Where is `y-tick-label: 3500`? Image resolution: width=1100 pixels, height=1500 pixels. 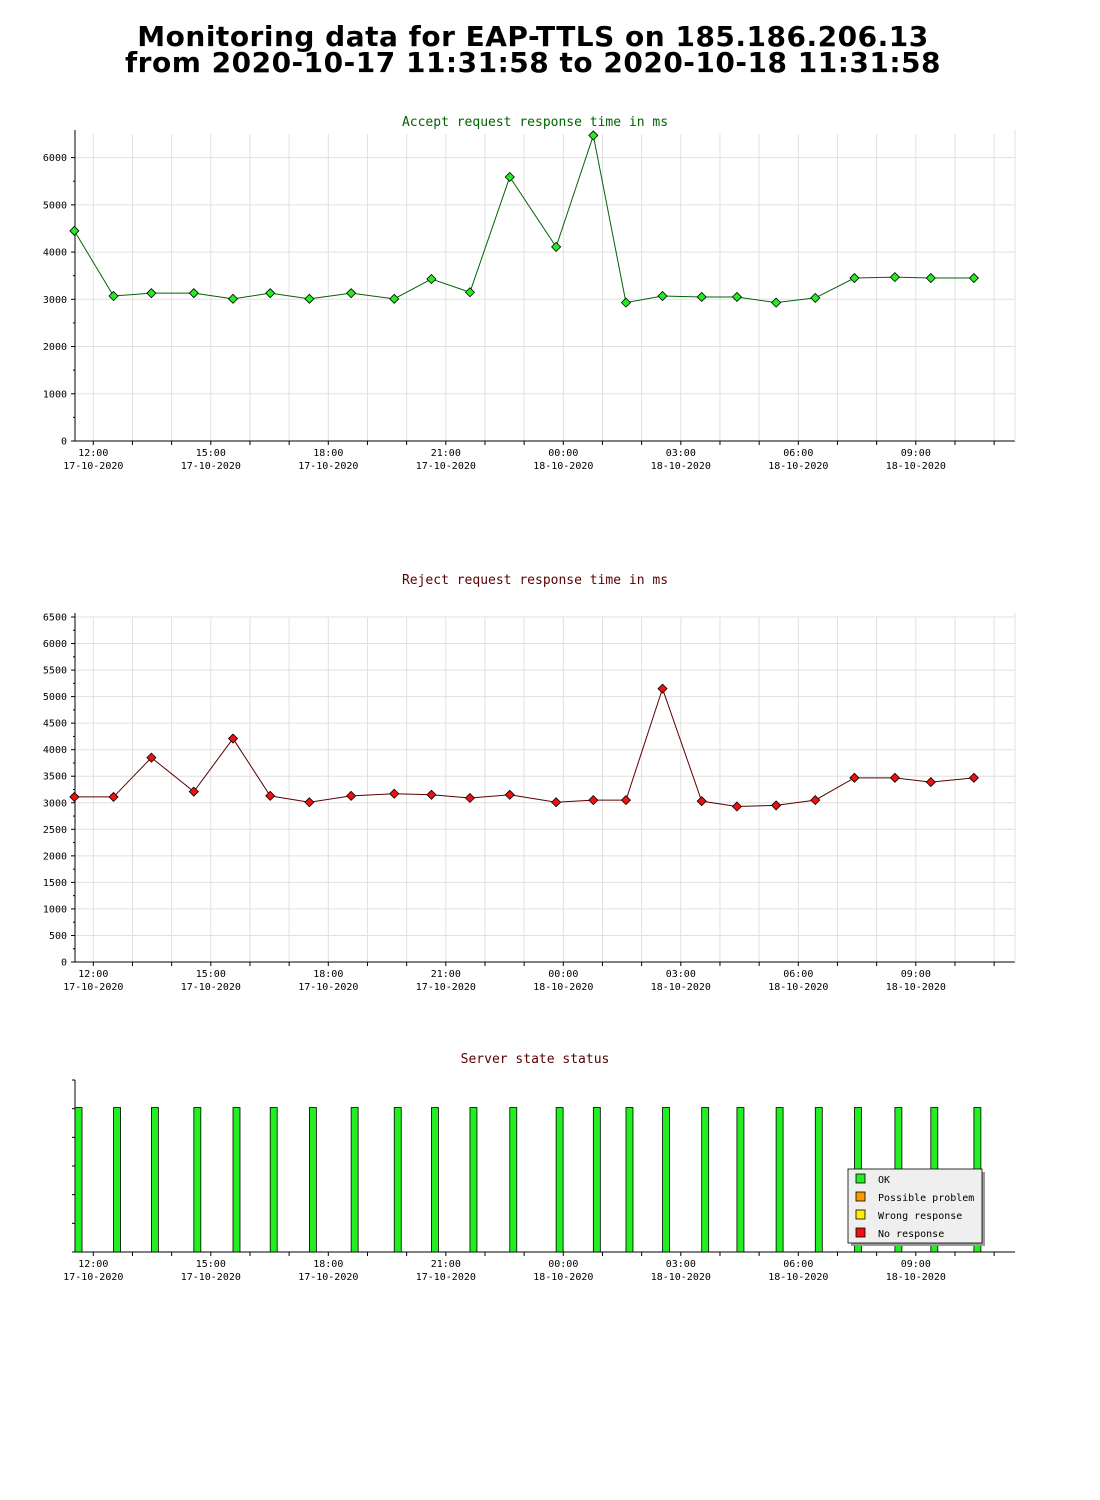 y-tick-label: 3500 is located at coordinates (55, 777).